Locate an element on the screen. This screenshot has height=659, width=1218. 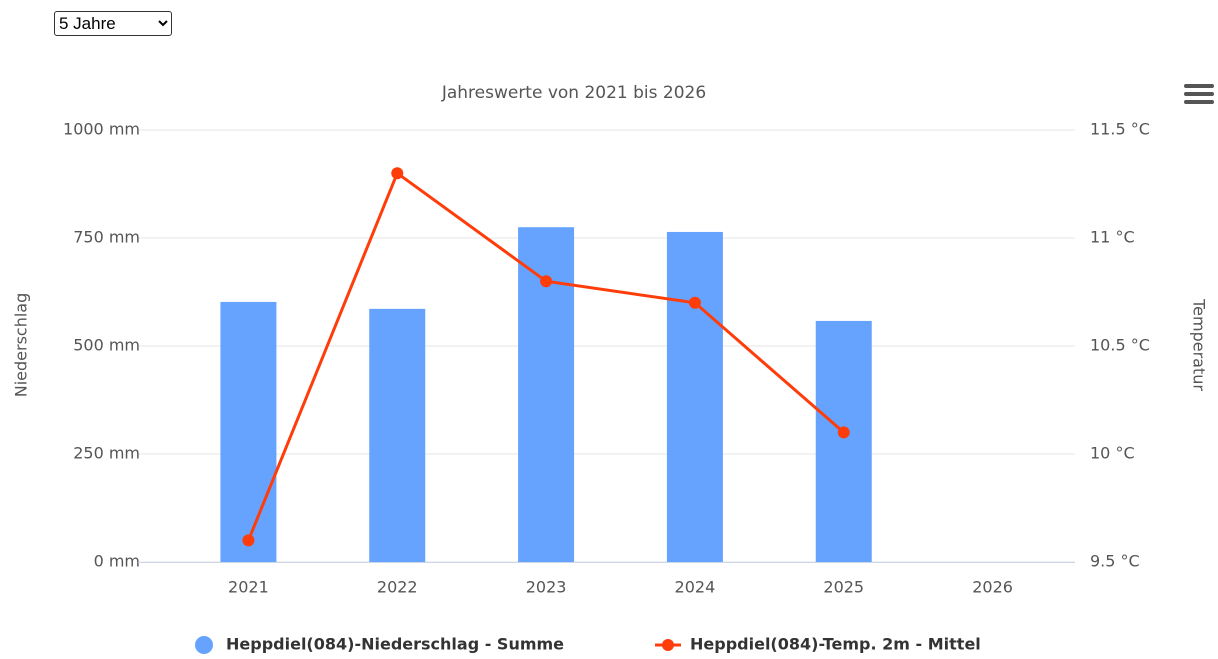
y2-tick-label: 11 °C is located at coordinates (1112, 237).